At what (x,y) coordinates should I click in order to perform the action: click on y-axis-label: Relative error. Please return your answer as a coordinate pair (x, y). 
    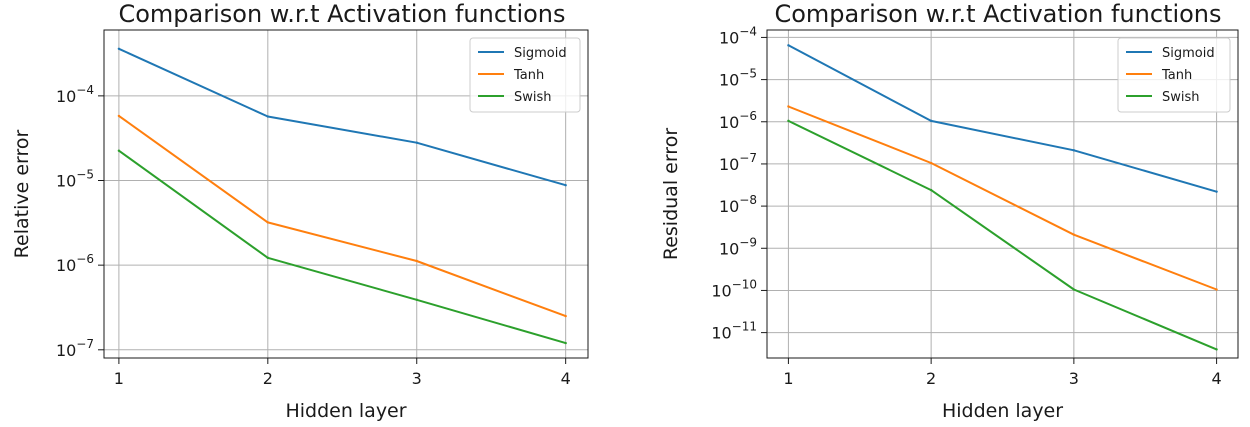
    Looking at the image, I should click on (22, 193).